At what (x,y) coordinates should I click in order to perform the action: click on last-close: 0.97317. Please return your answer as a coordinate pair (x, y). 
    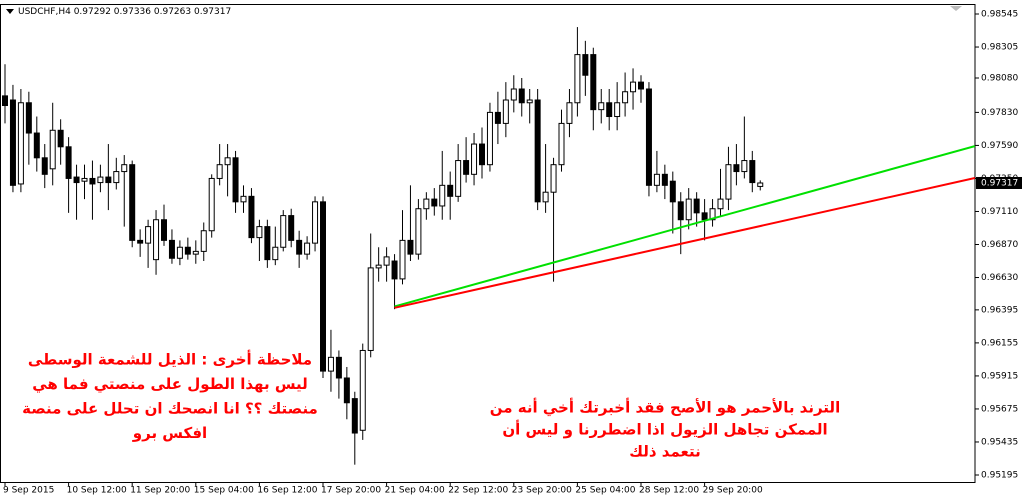
    Looking at the image, I should click on (212, 12).